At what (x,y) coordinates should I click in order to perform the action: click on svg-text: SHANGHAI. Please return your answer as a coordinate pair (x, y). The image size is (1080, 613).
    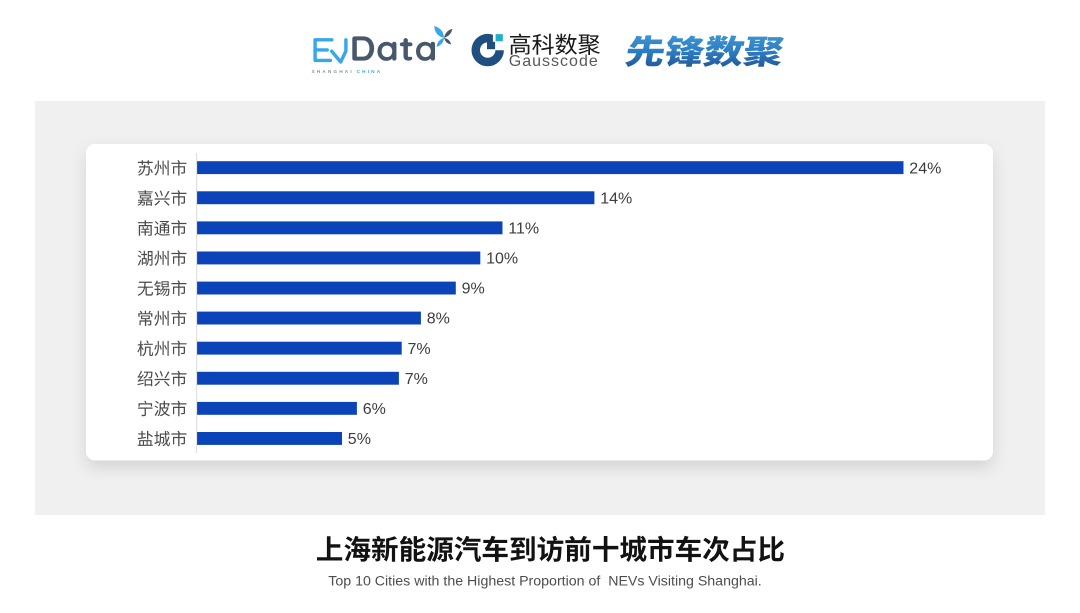
    Looking at the image, I should click on (333, 71).